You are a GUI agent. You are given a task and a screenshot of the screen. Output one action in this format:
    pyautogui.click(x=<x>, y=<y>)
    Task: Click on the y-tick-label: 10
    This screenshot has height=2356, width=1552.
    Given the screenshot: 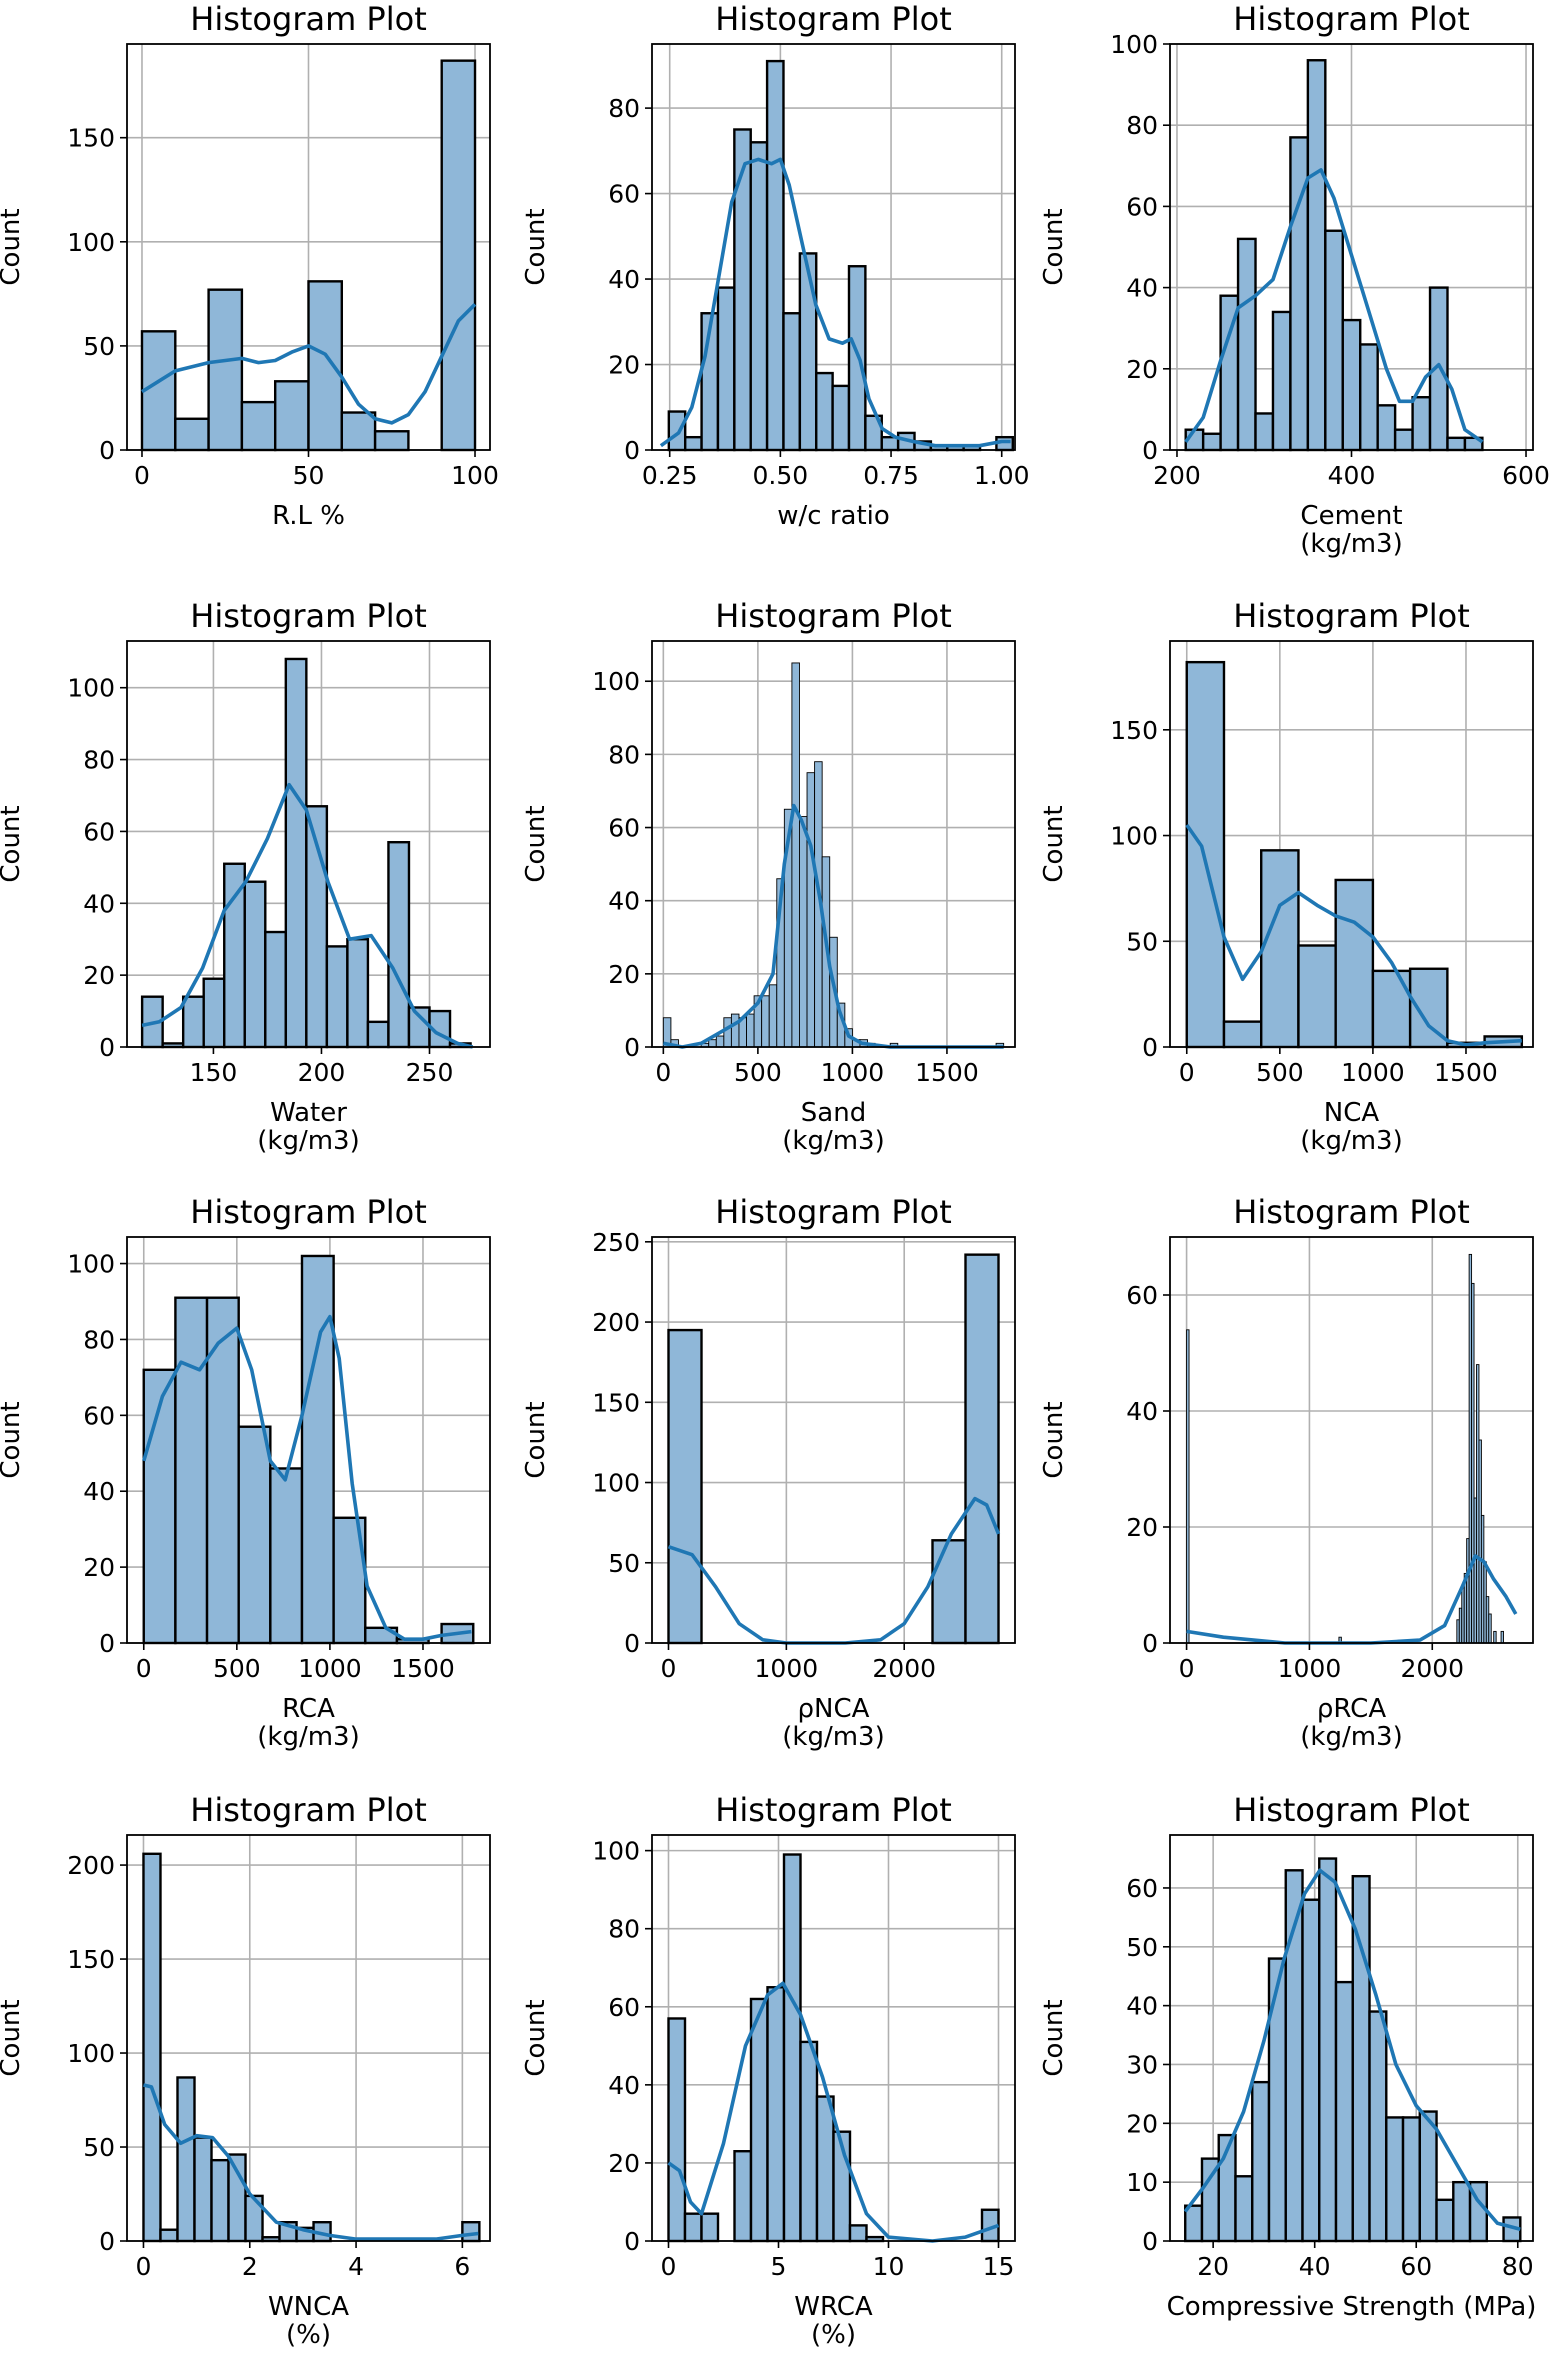 What is the action you would take?
    pyautogui.click(x=1142, y=2182)
    